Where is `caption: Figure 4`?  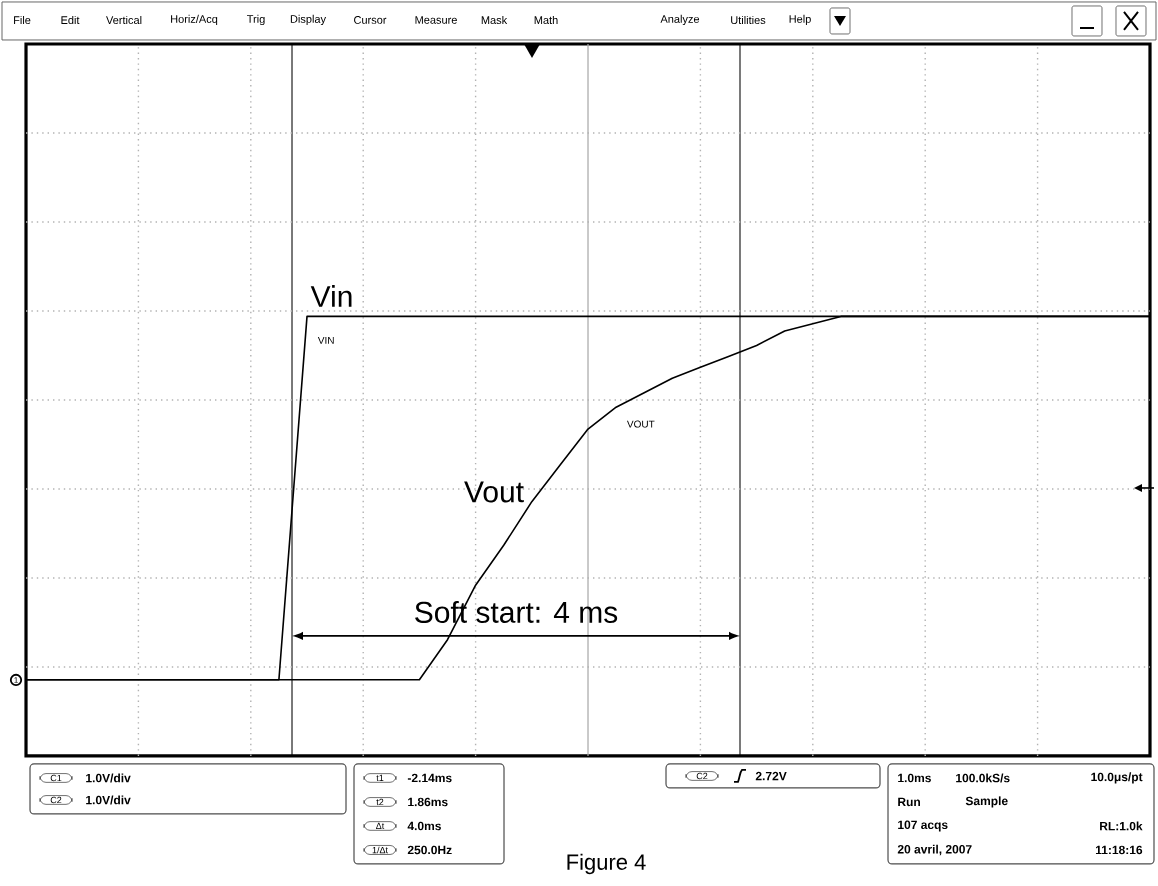
caption: Figure 4 is located at coordinates (606, 864).